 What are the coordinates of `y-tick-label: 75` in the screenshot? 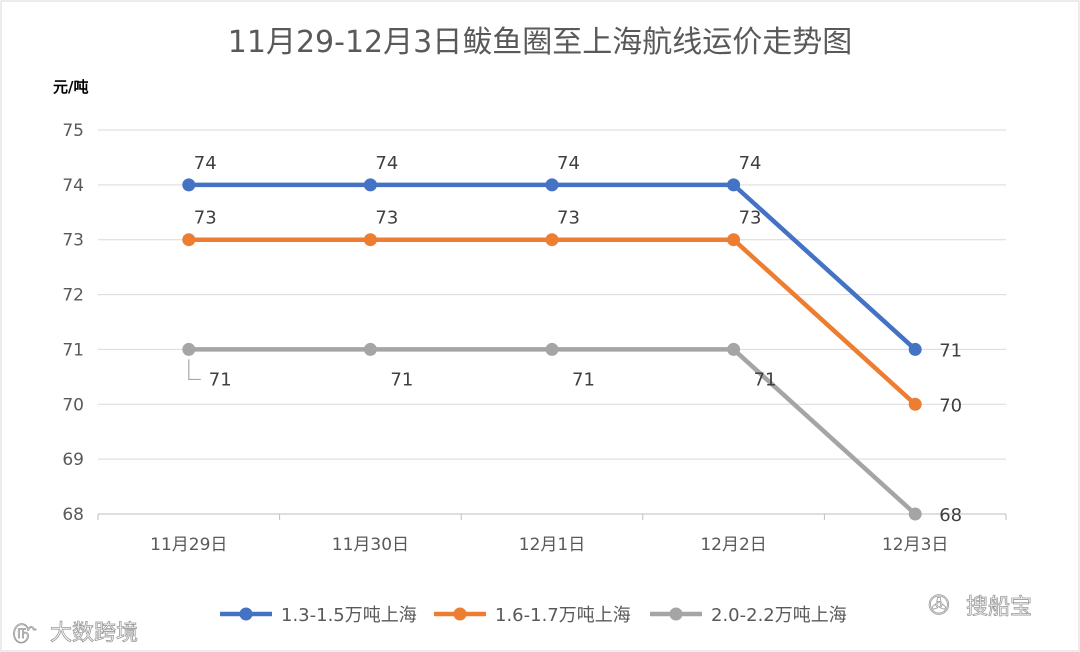 It's located at (73, 131).